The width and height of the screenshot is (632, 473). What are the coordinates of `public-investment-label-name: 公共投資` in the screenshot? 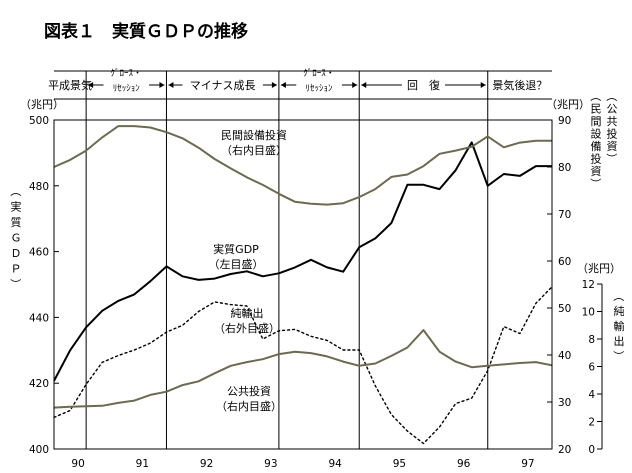 It's located at (249, 391).